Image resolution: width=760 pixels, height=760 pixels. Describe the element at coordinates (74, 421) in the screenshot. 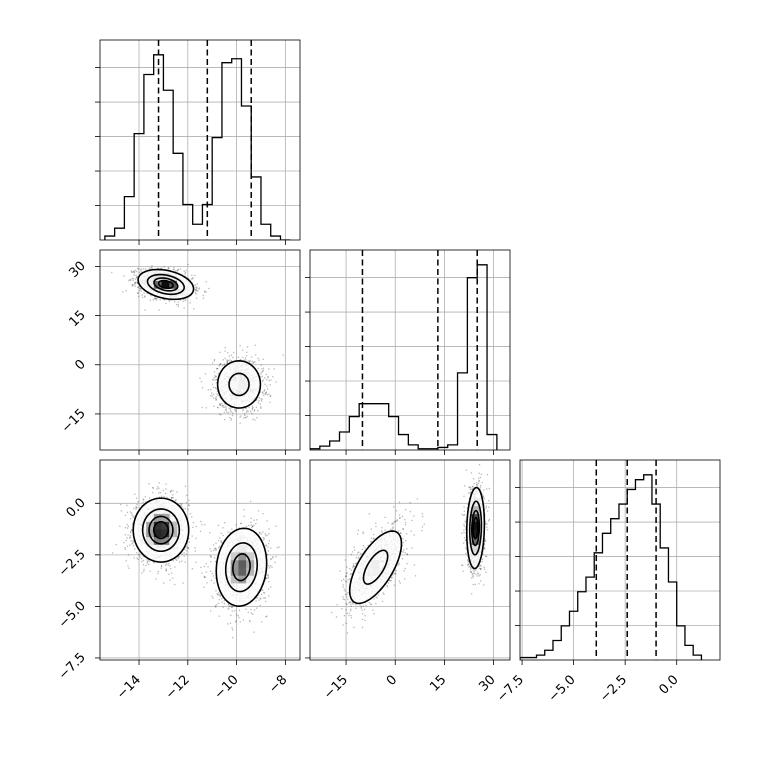

I see `y-tick-label: −15` at that location.